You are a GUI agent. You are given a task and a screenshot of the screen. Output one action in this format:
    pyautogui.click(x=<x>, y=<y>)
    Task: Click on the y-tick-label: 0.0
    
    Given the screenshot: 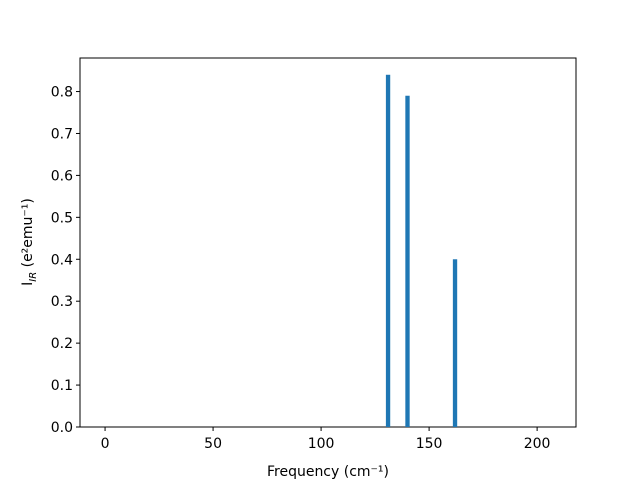 What is the action you would take?
    pyautogui.click(x=62, y=428)
    